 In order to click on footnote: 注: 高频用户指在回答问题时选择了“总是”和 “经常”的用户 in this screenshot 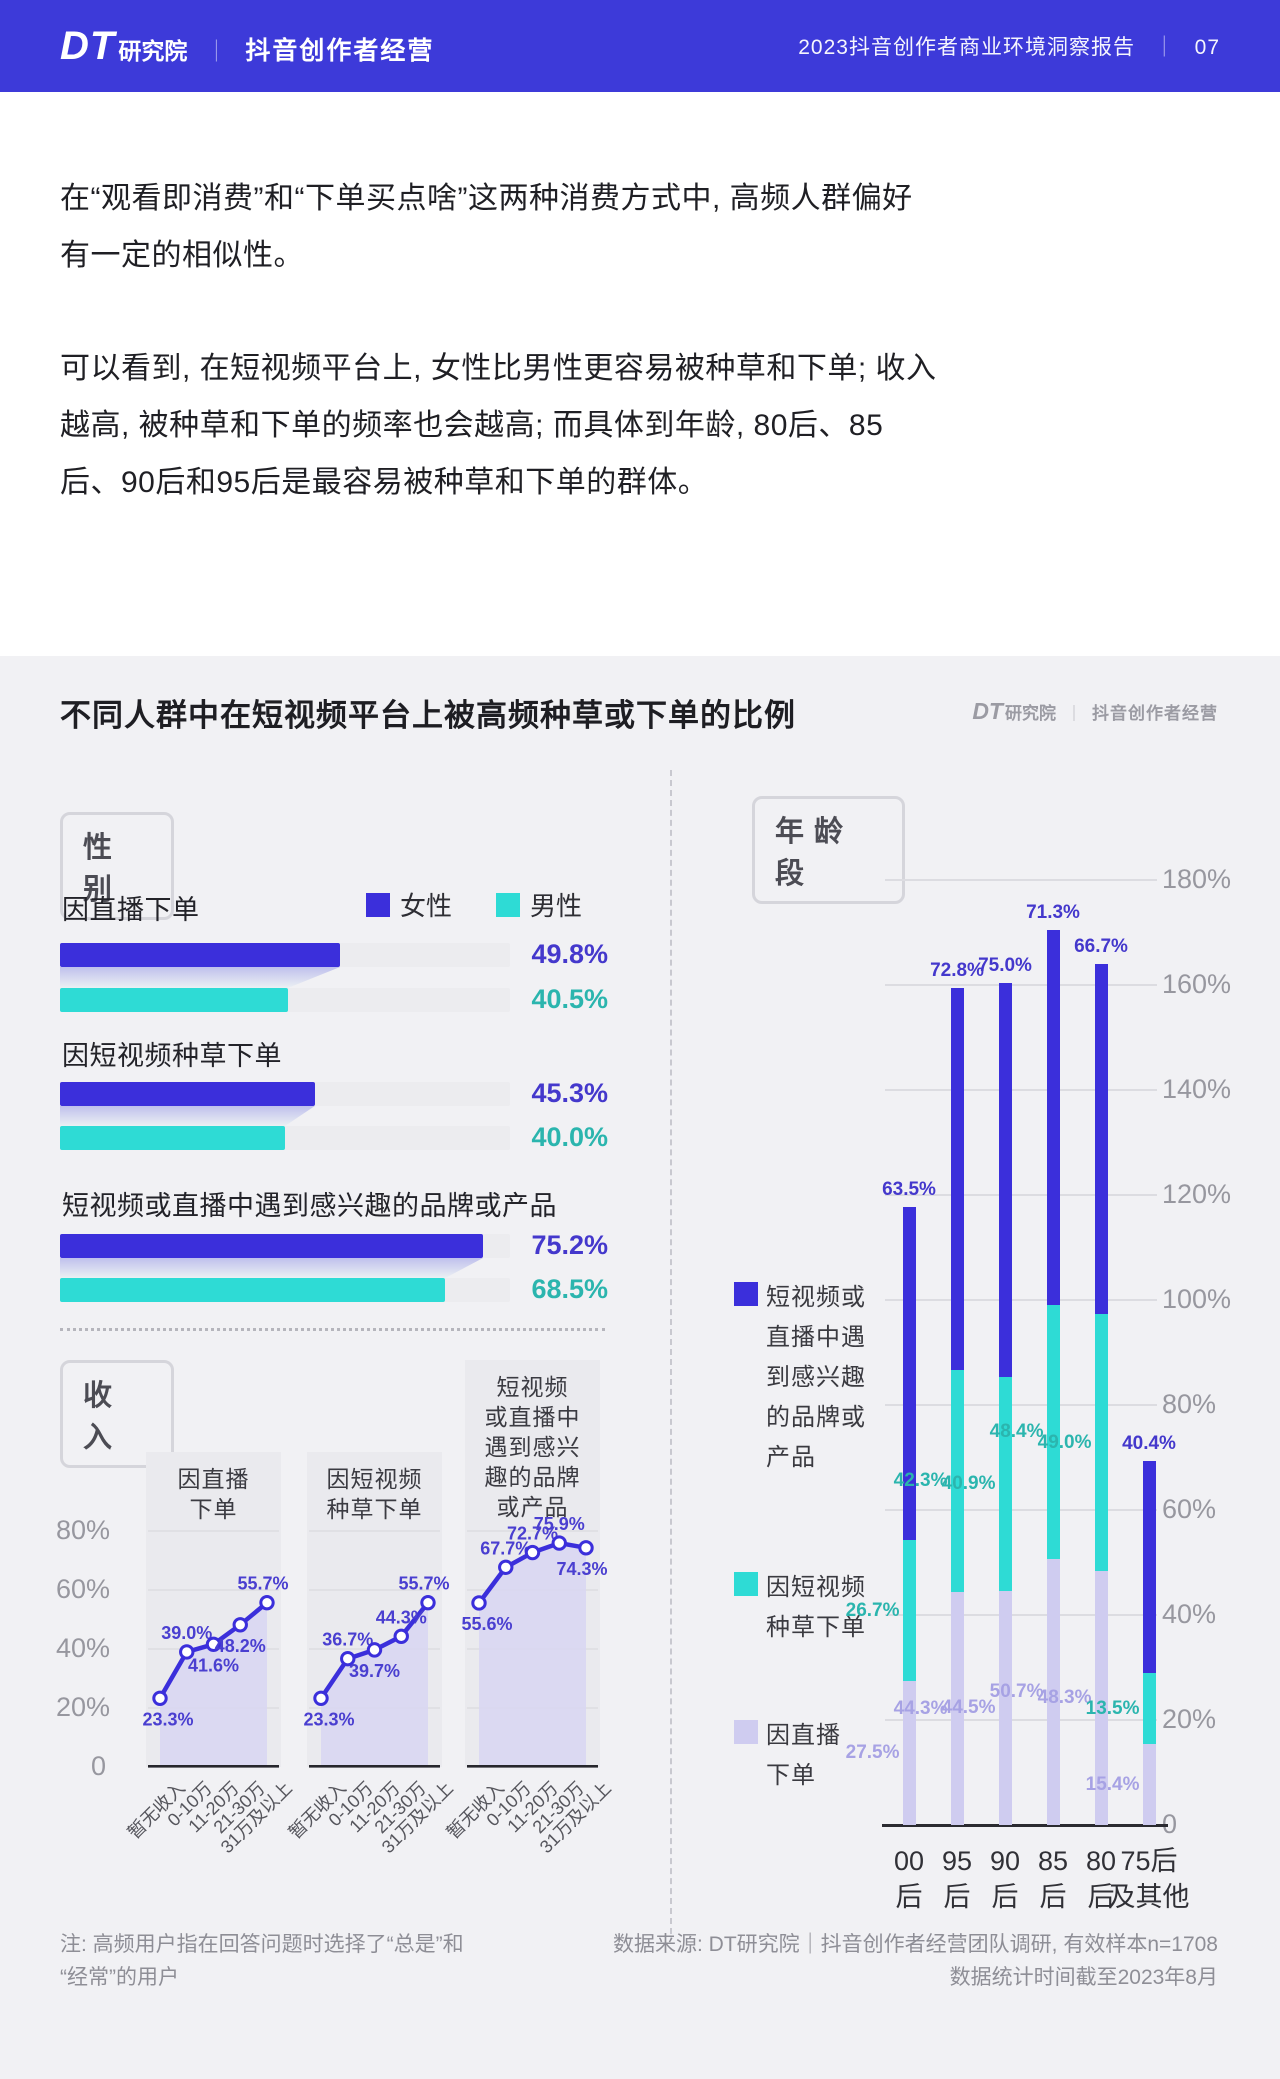, I will do `click(262, 1961)`.